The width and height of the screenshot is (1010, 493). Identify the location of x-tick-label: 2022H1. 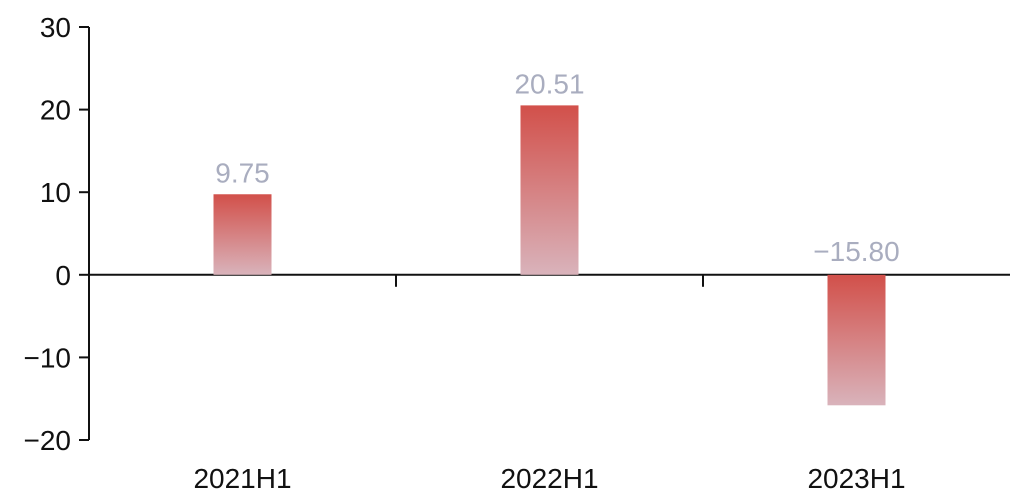
(549, 478).